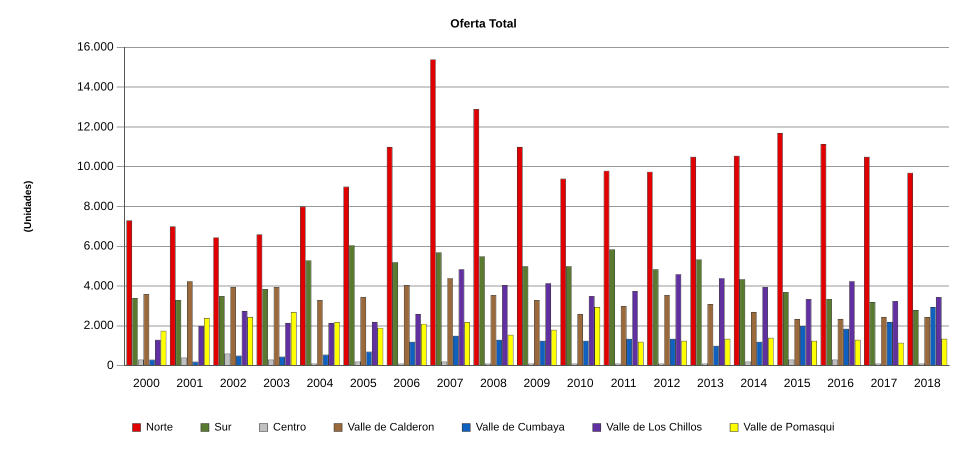  Describe the element at coordinates (927, 383) in the screenshot. I see `x-tick-label: 2018` at that location.